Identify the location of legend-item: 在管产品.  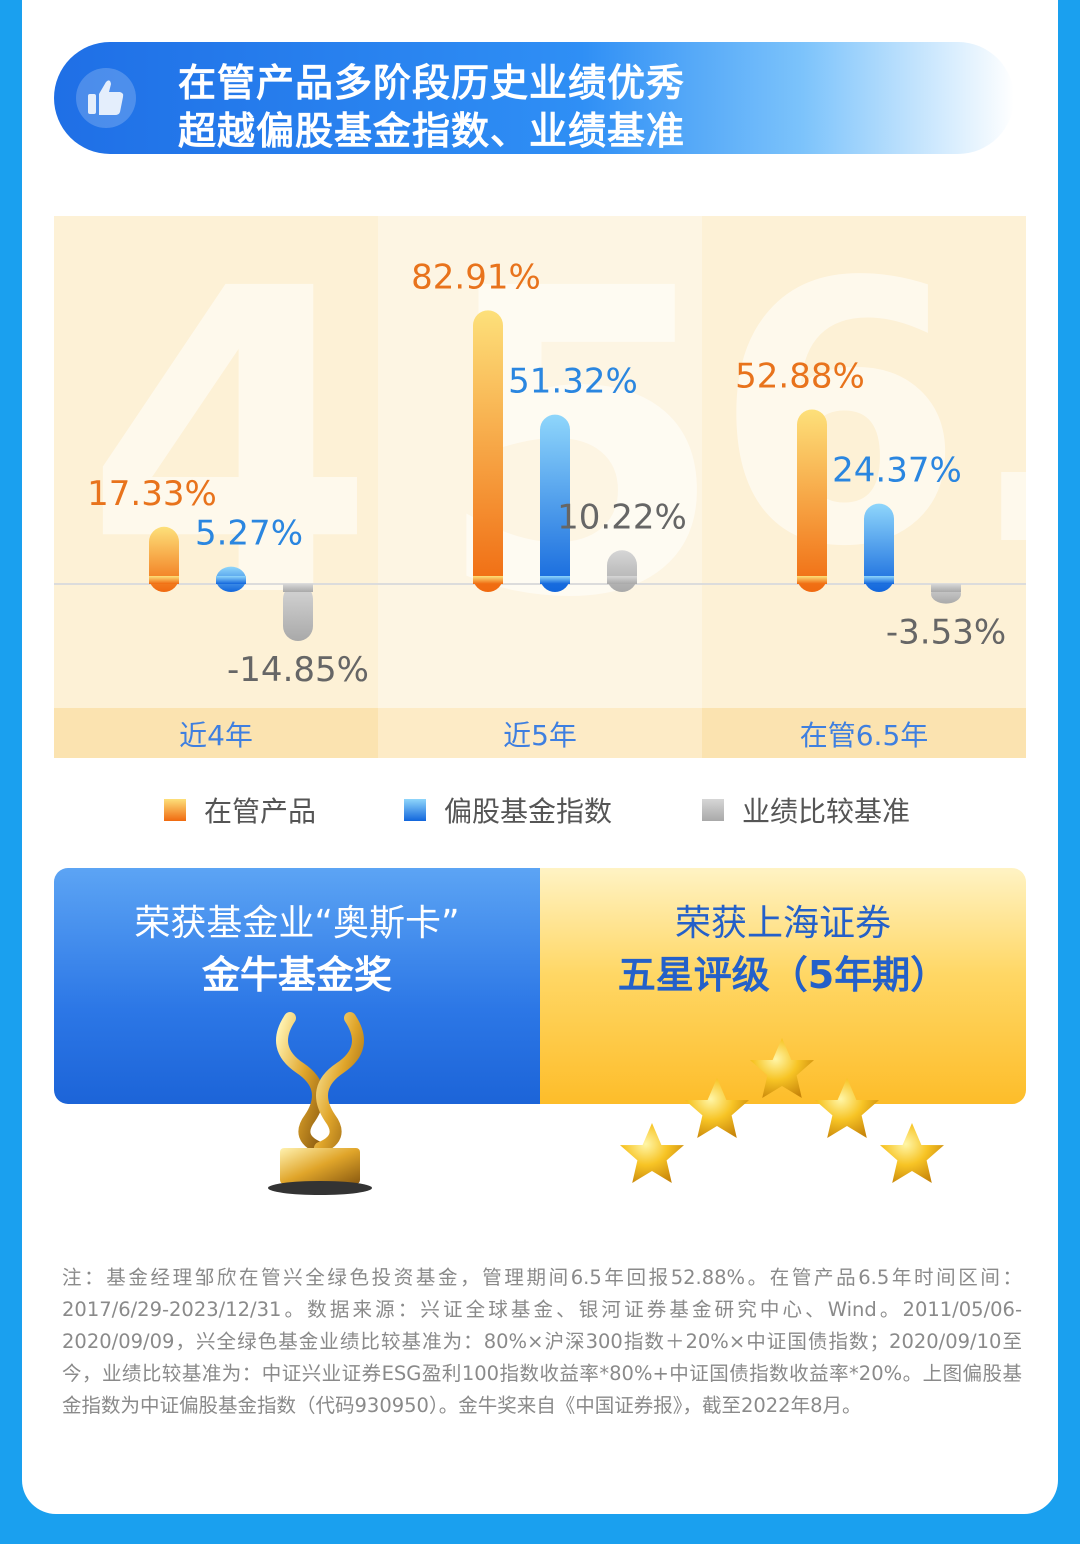
(240, 810).